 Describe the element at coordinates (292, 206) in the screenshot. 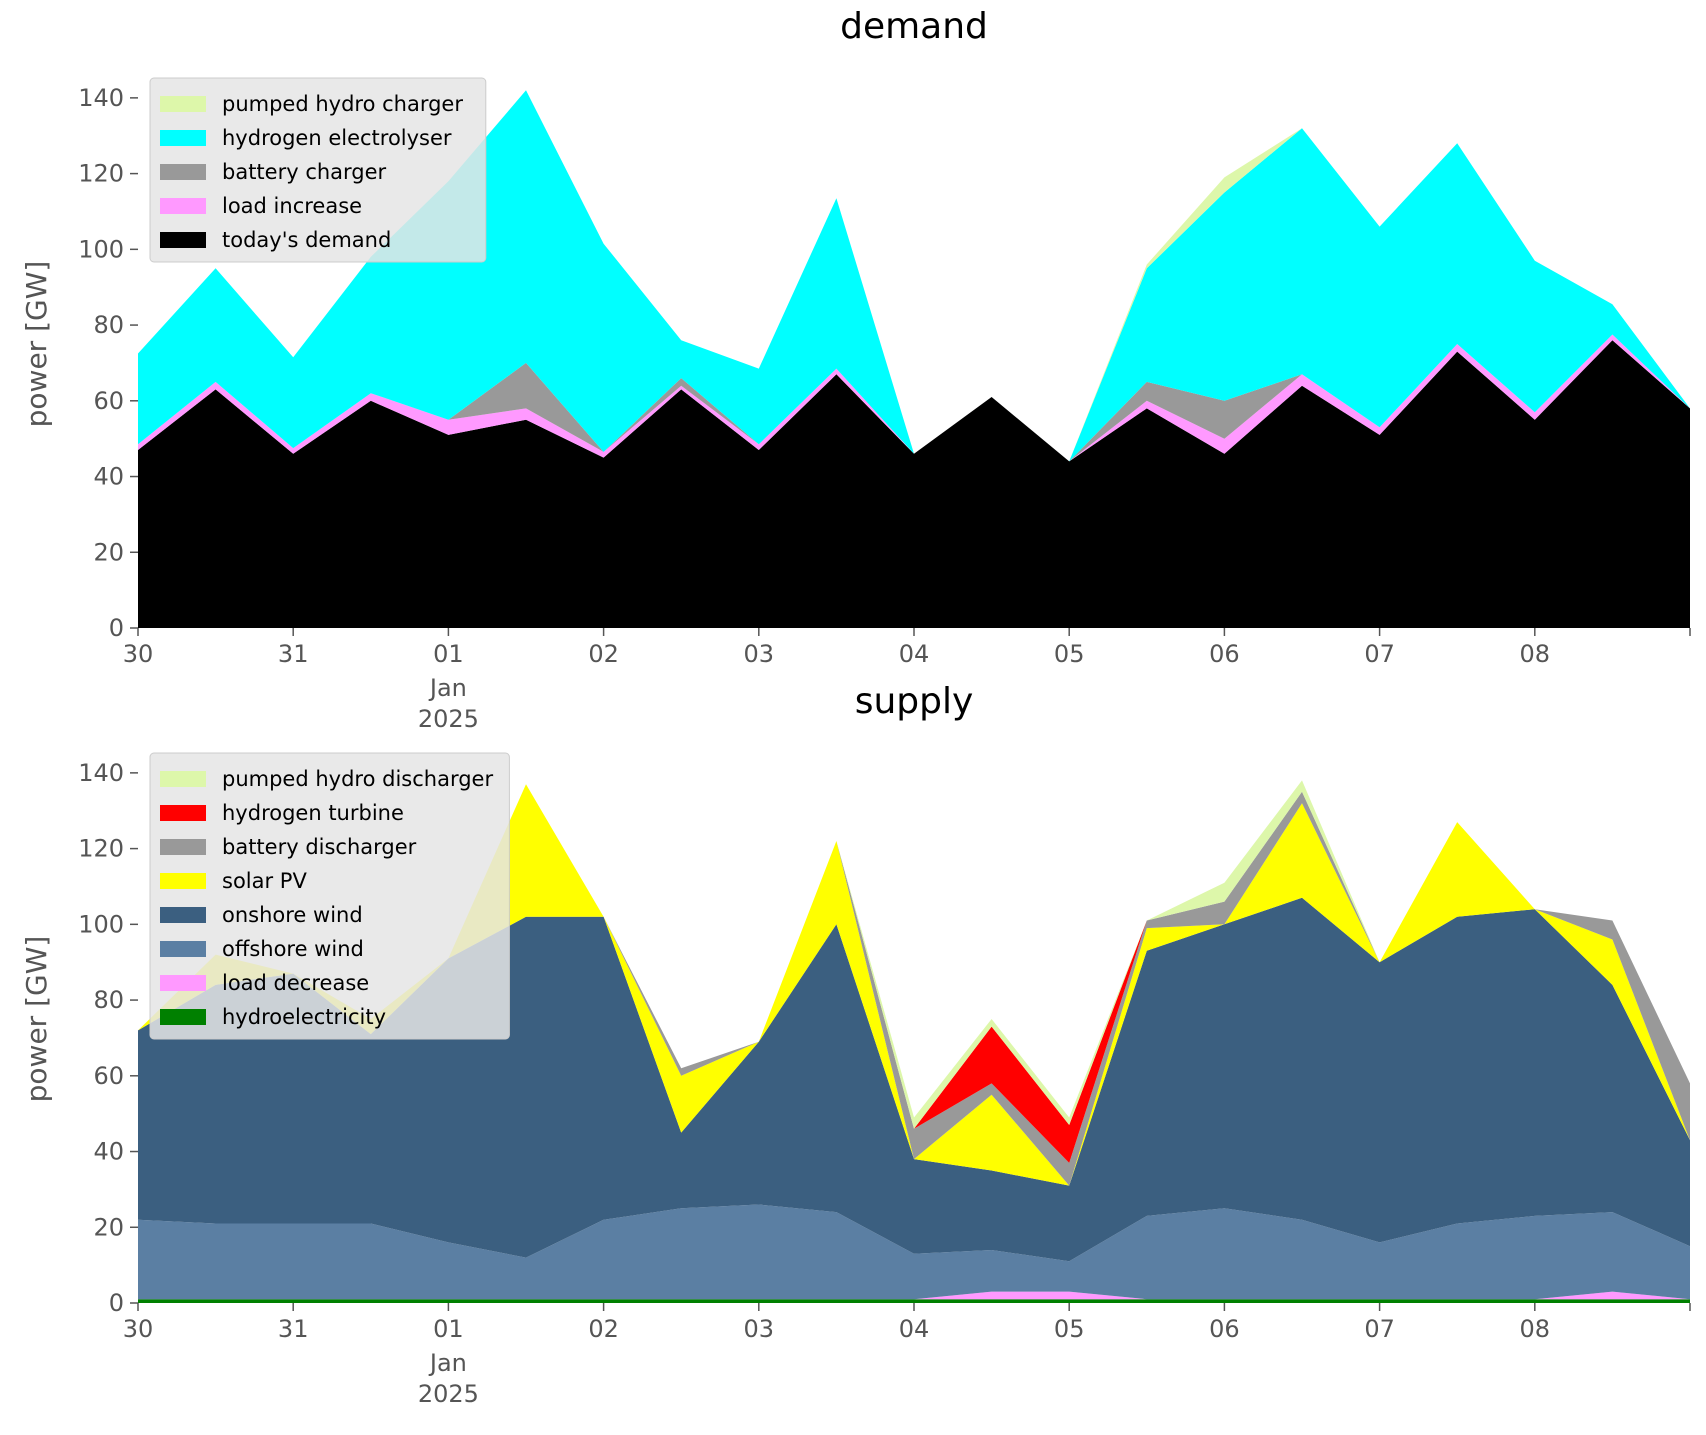

I see `legend-label: load increase` at that location.